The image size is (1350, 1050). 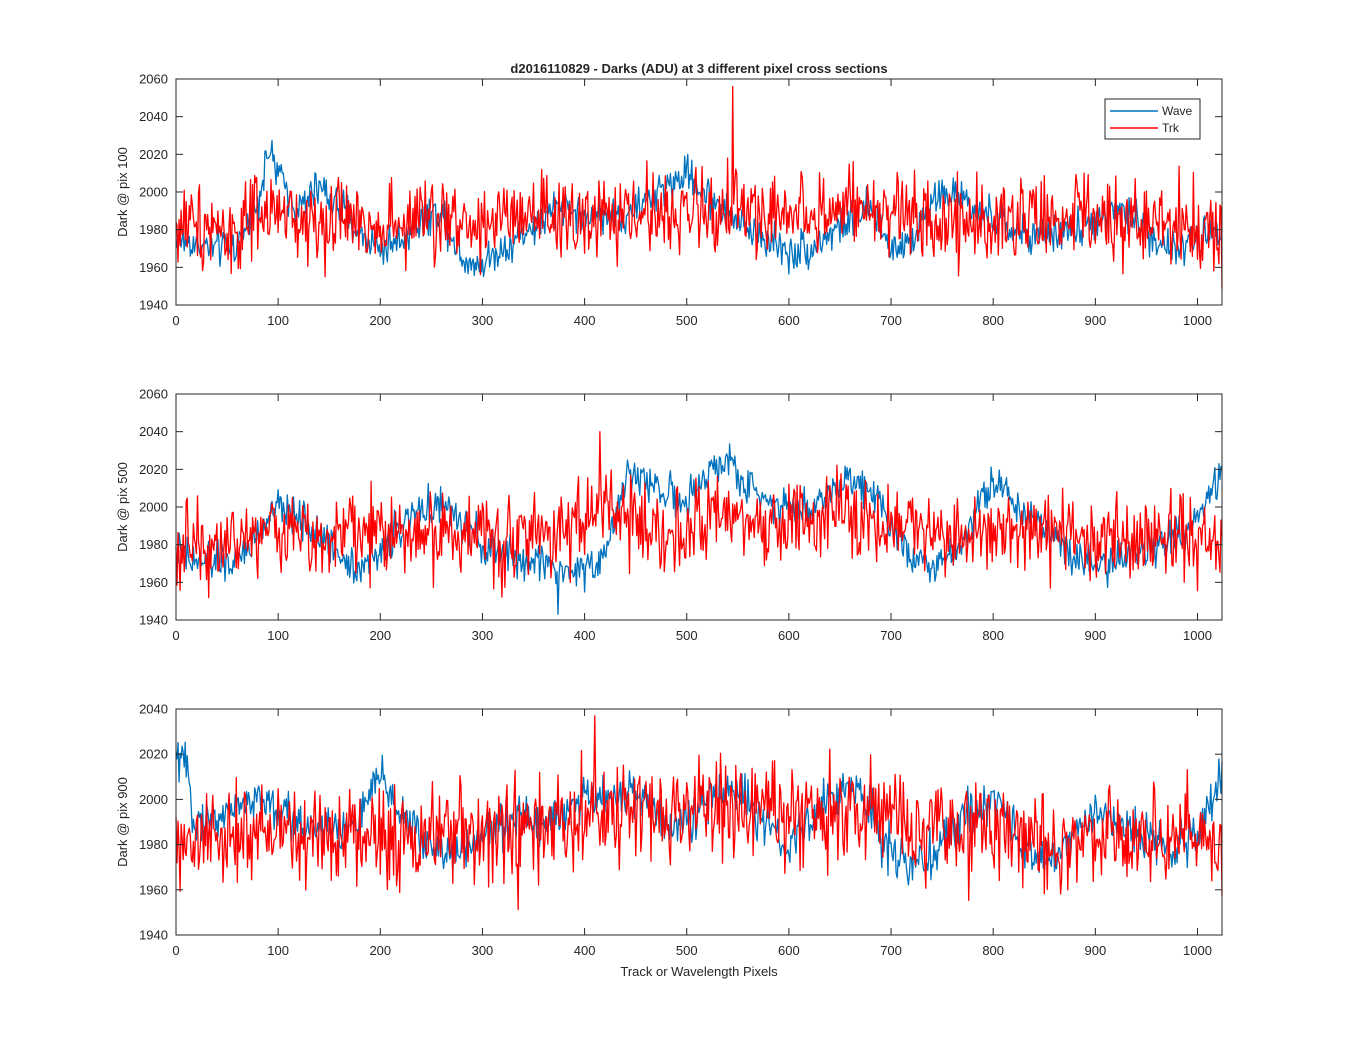 I want to click on x-axis-label: Track or Wavelength Pixels, so click(x=699, y=971).